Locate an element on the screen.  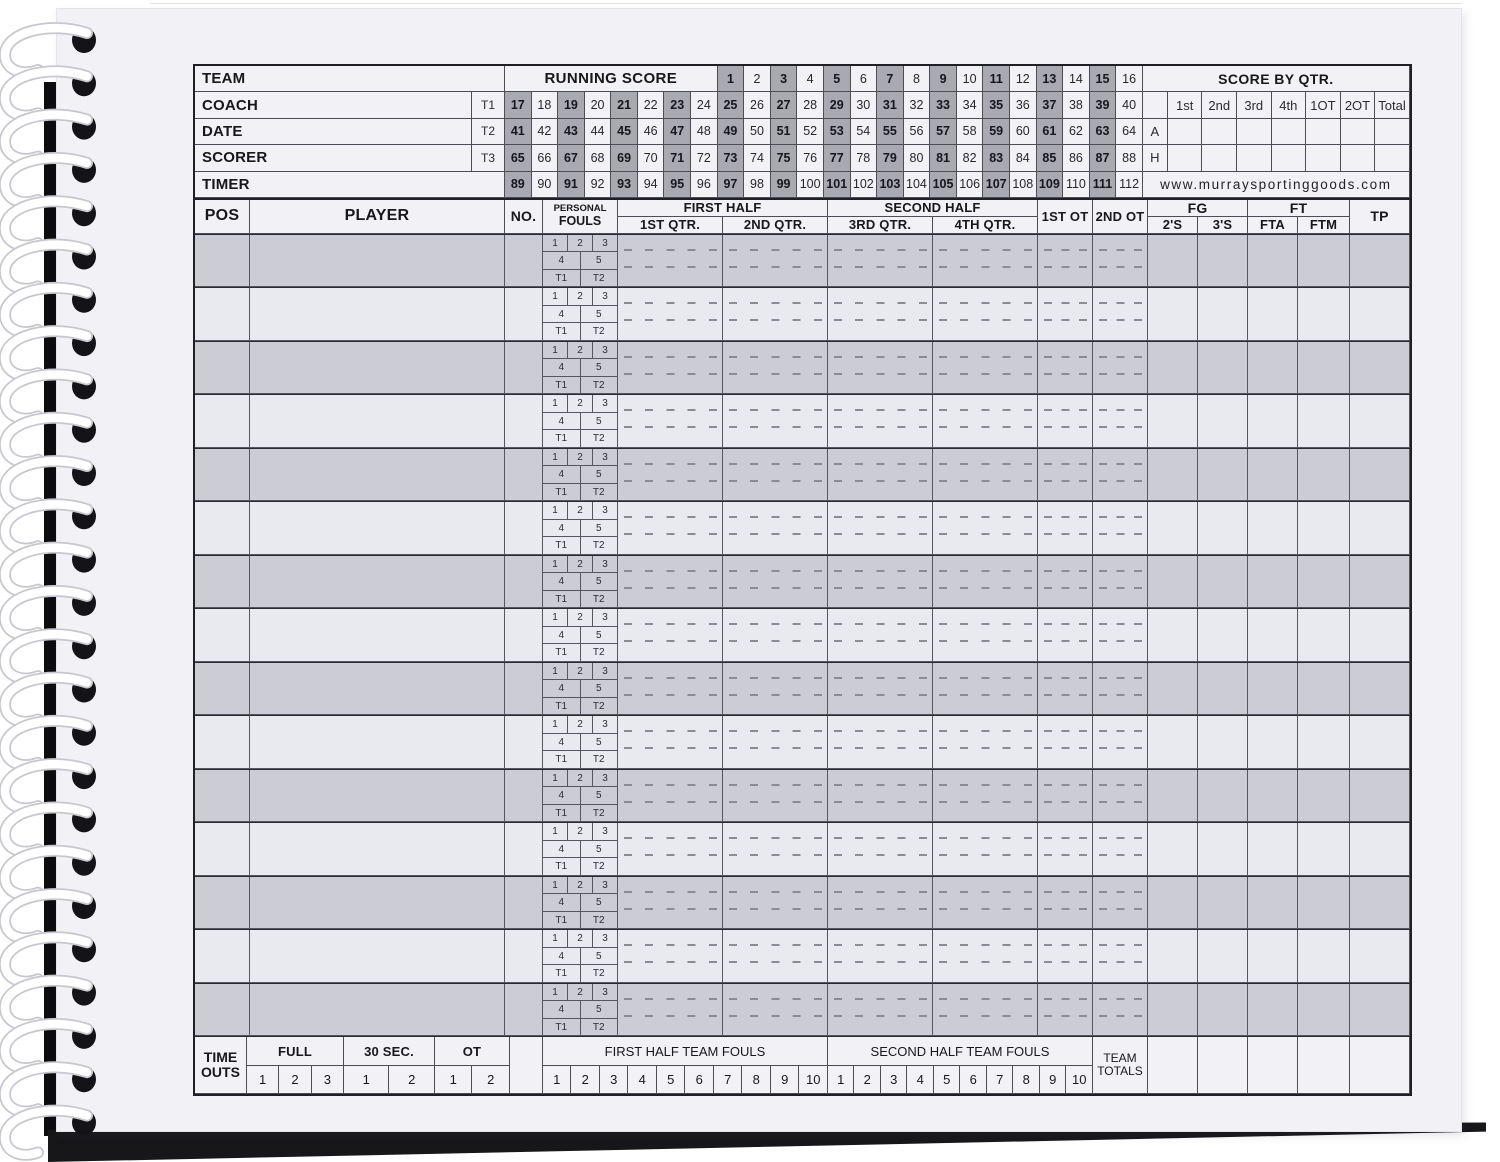
running-score-cell: 52 is located at coordinates (810, 132).